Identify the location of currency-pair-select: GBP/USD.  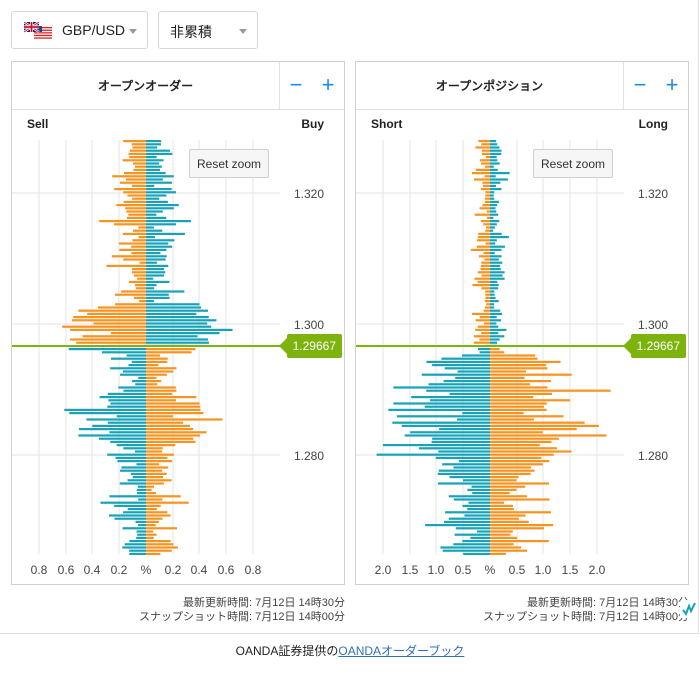
(79, 30).